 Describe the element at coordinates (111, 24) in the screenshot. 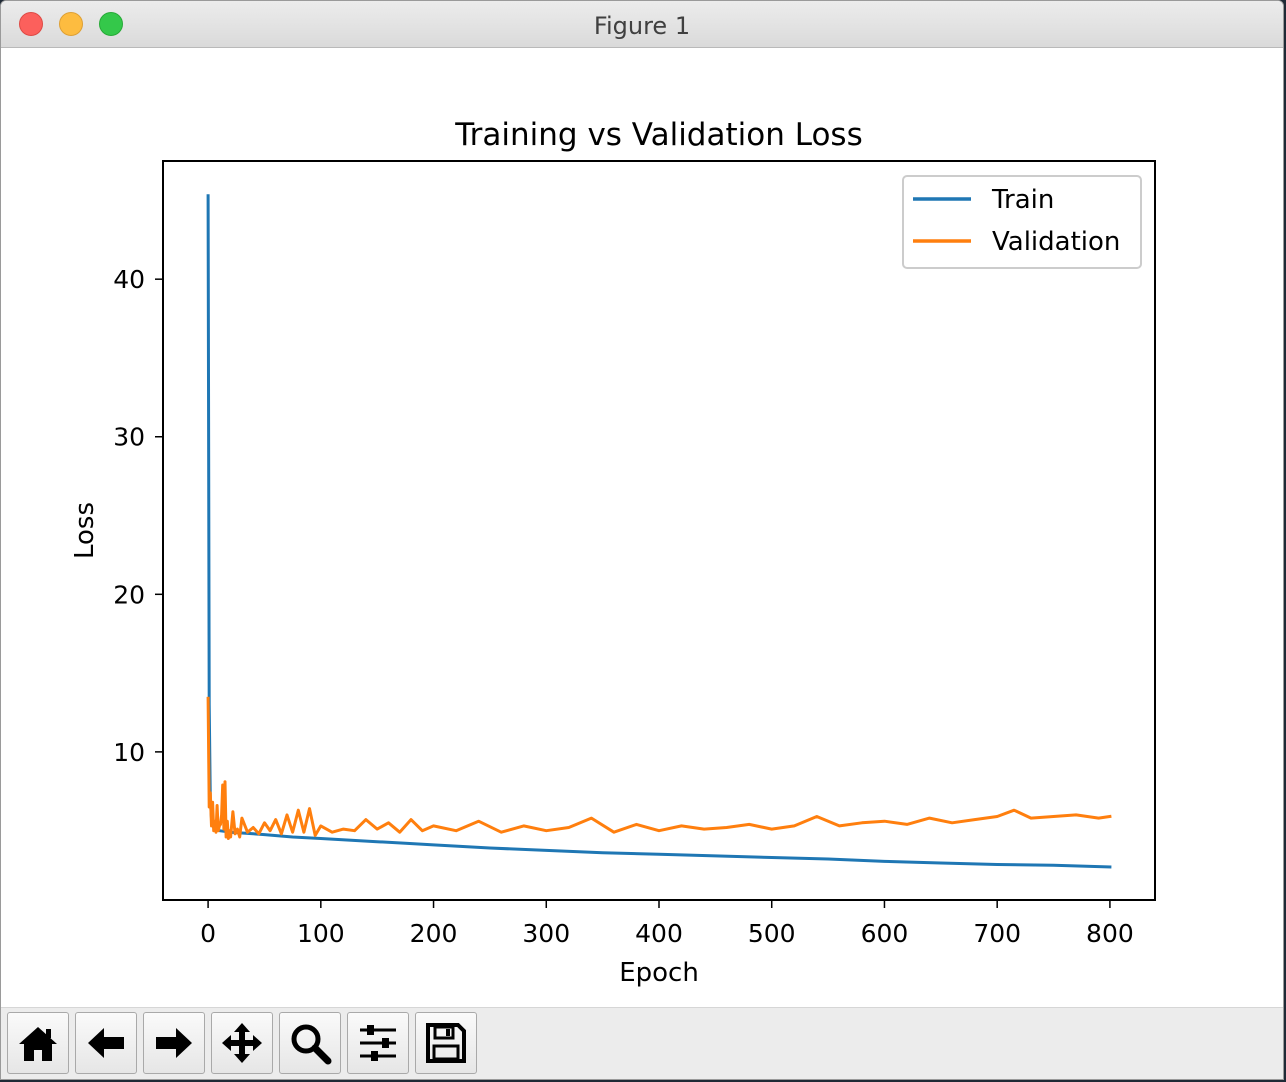

I see `maximize-window-button` at that location.